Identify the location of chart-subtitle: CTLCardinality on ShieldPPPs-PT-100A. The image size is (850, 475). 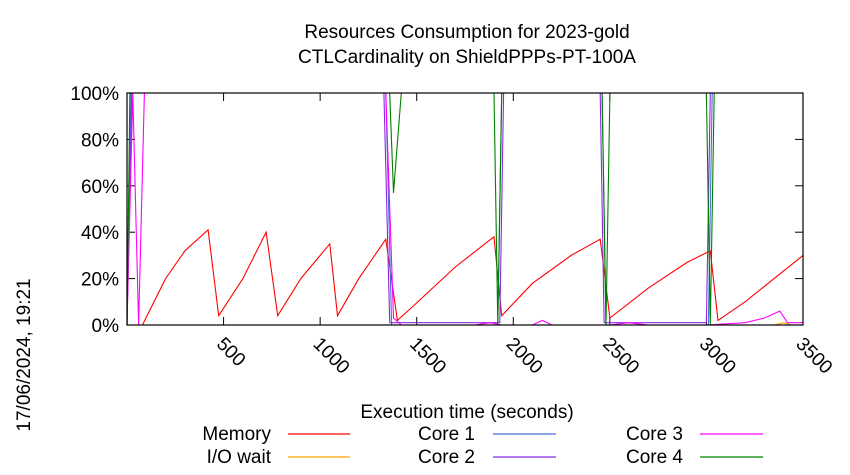
(467, 57).